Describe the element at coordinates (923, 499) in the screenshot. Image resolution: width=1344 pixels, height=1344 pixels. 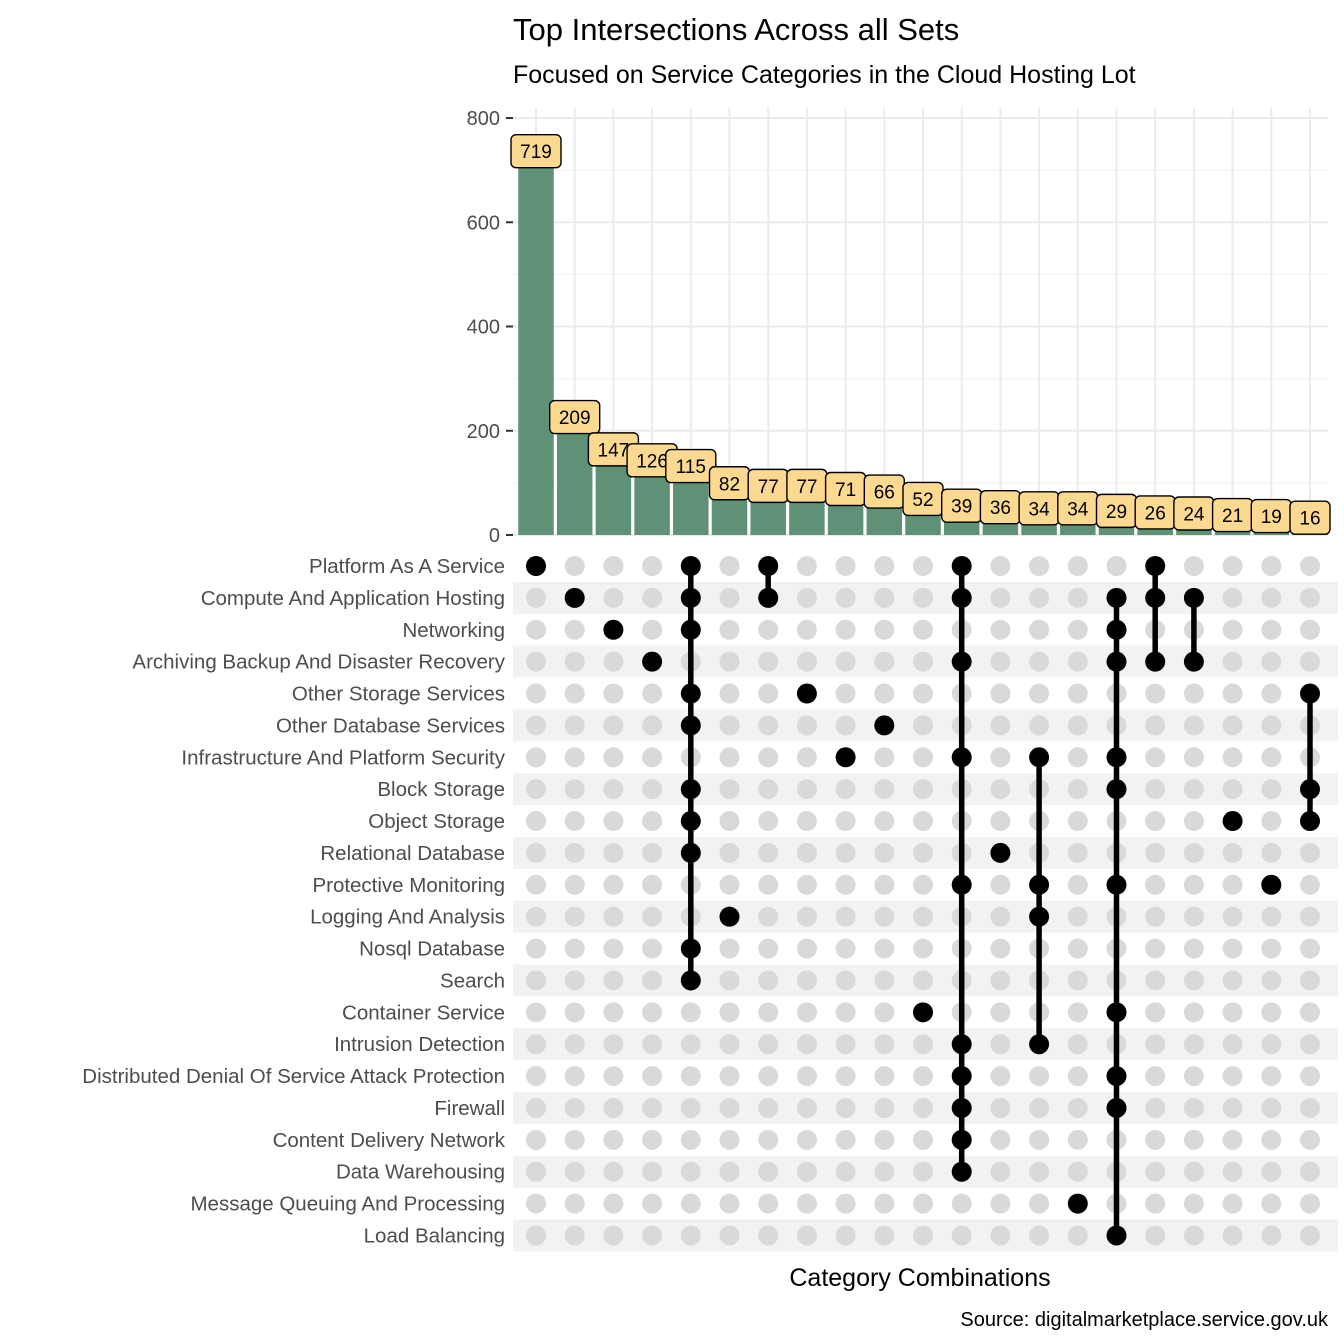
I see `bar-label-11: 52` at that location.